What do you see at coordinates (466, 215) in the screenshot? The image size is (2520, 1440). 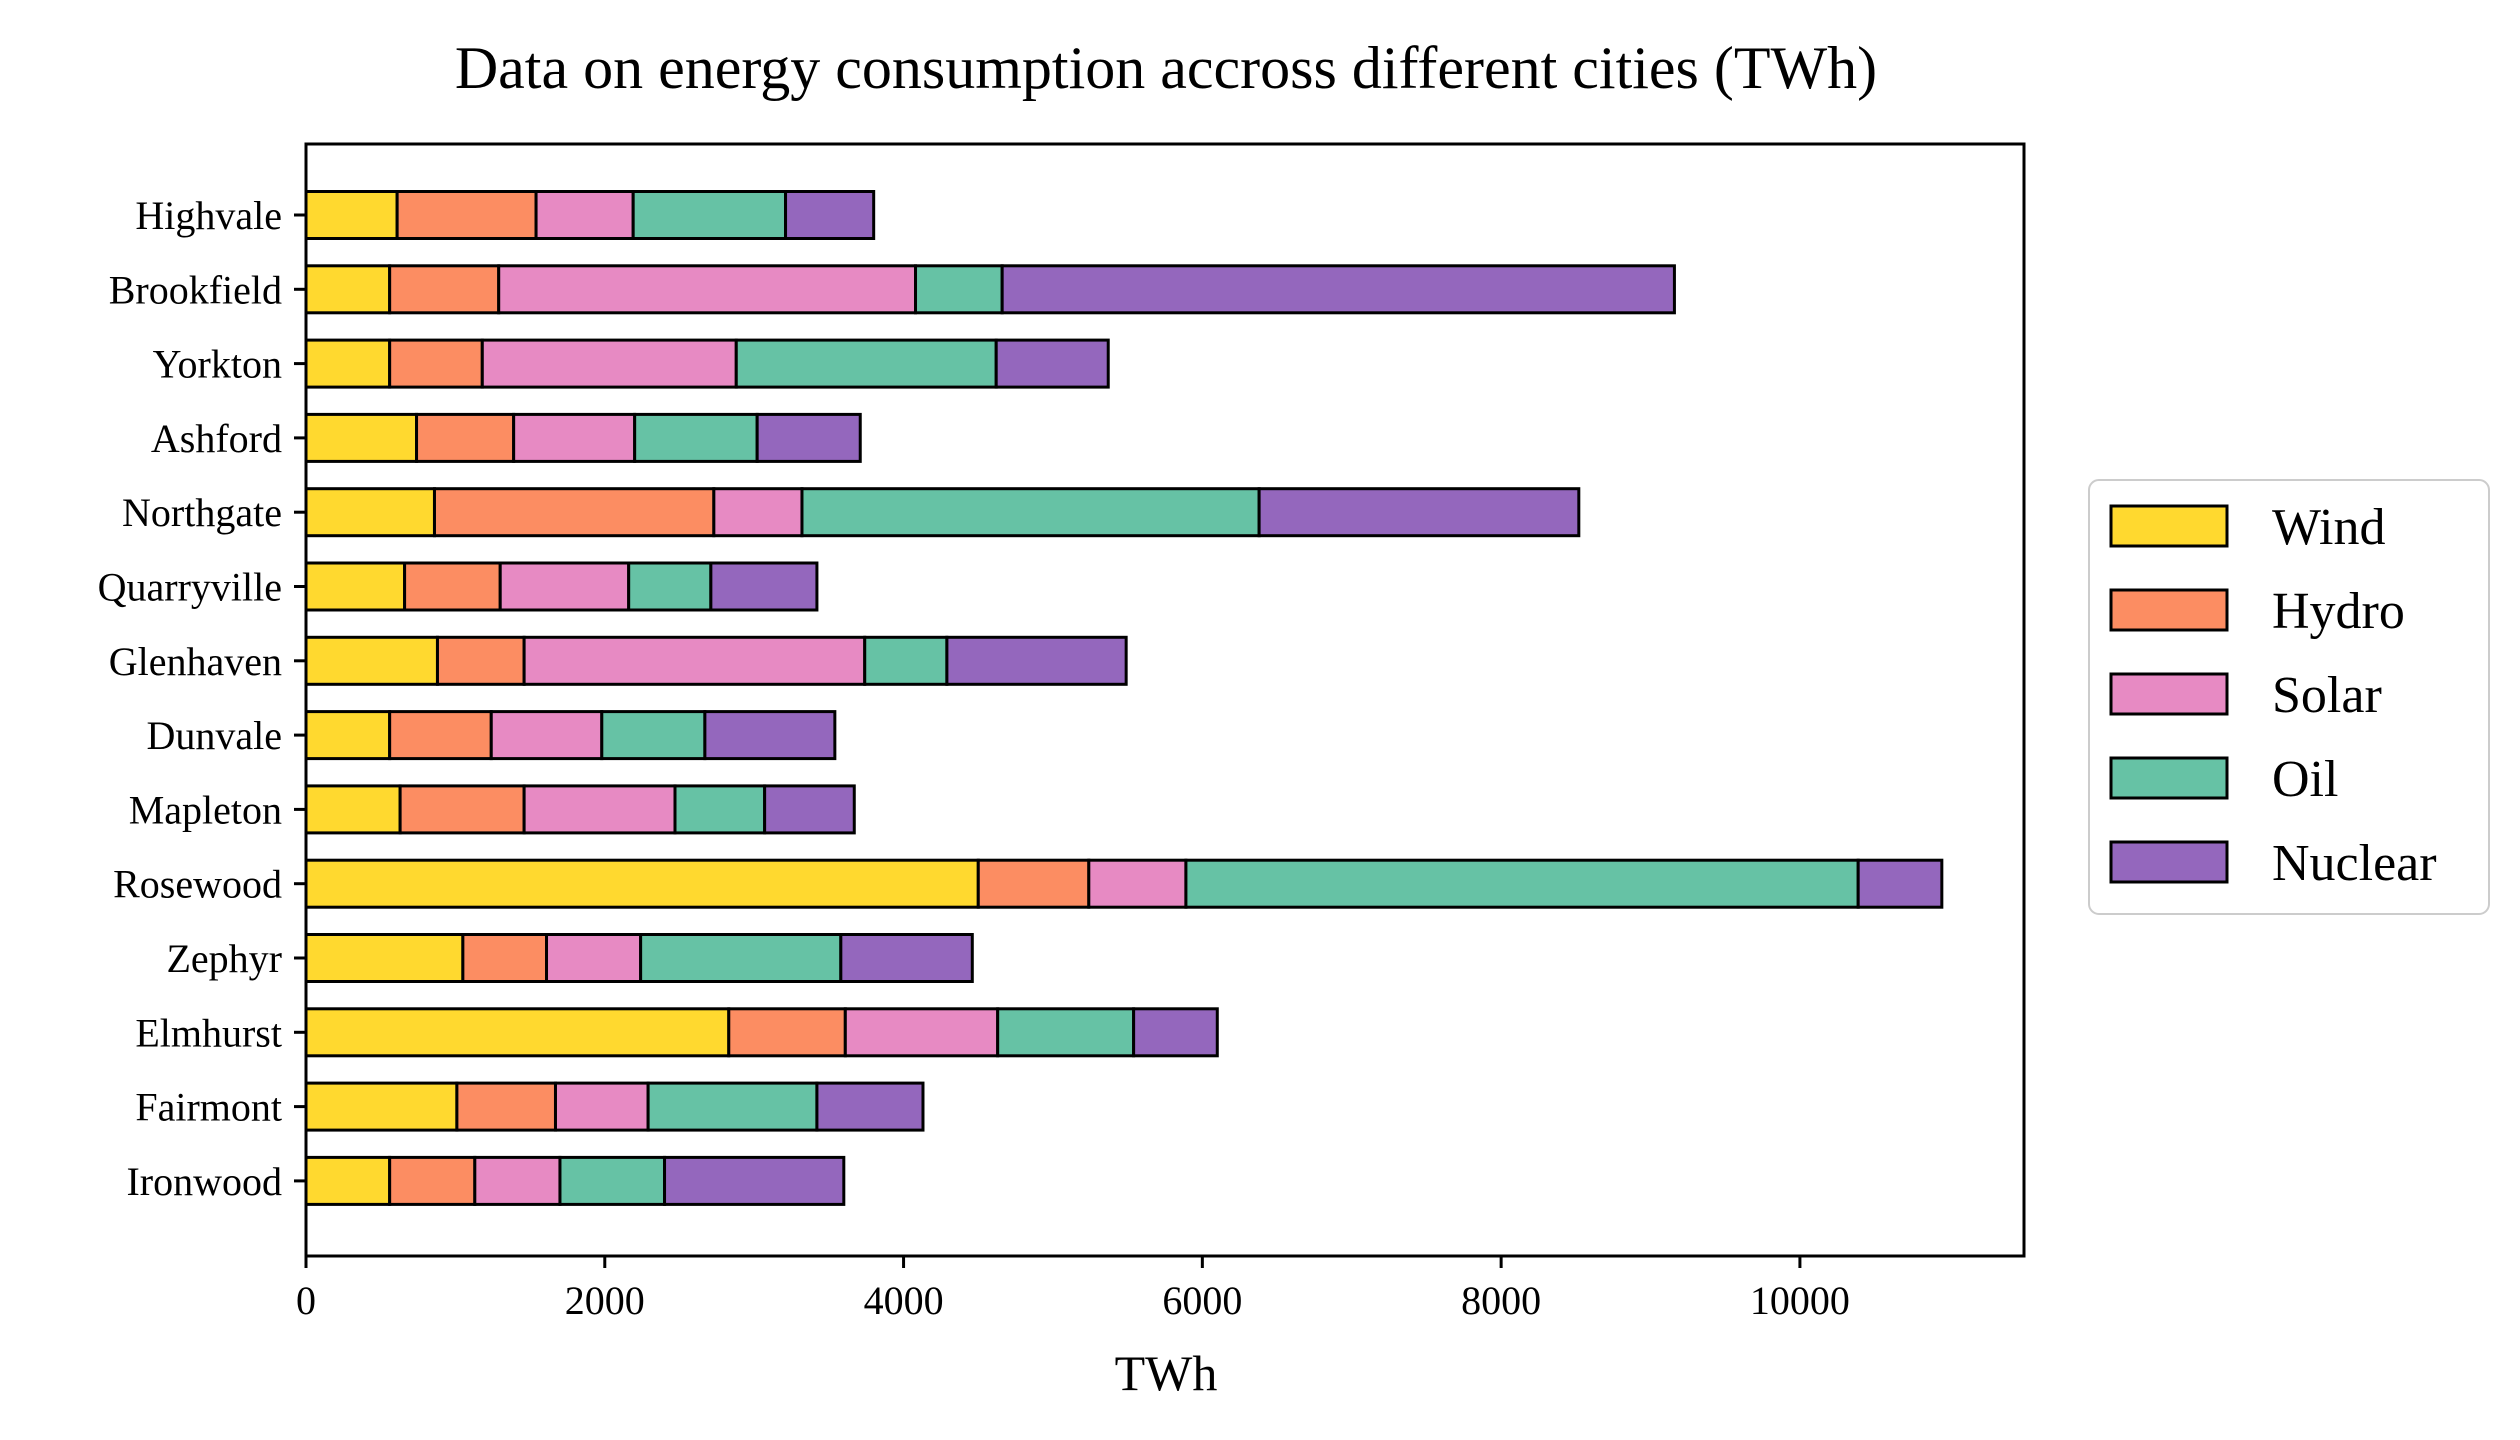 I see `bar-highvale-hydro` at bounding box center [466, 215].